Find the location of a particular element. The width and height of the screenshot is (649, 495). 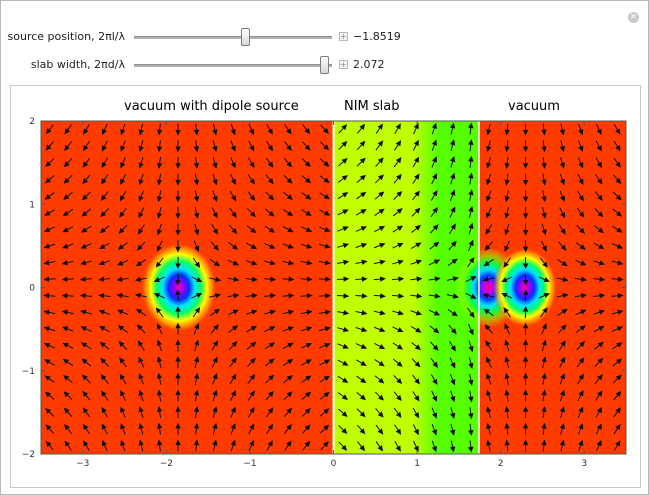

source-position-label: source position, 2πl/λ is located at coordinates (66, 36).